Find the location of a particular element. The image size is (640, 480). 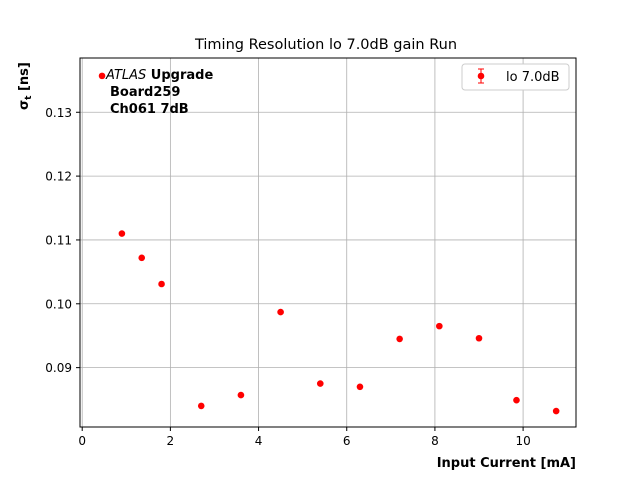

x-tick-label: 2 is located at coordinates (171, 441).